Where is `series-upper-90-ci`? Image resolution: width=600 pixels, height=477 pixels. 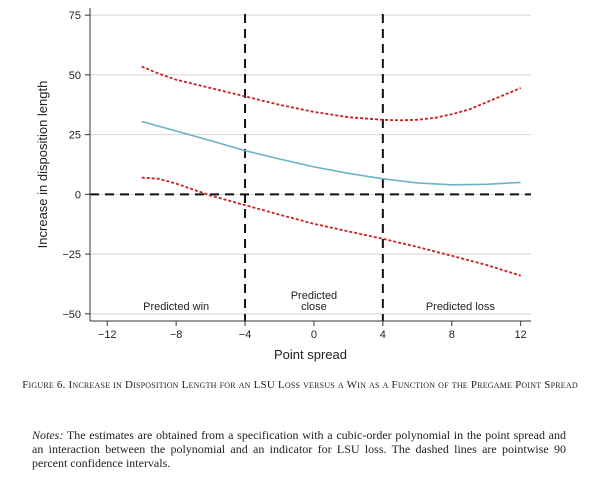 series-upper-90-ci is located at coordinates (331, 93).